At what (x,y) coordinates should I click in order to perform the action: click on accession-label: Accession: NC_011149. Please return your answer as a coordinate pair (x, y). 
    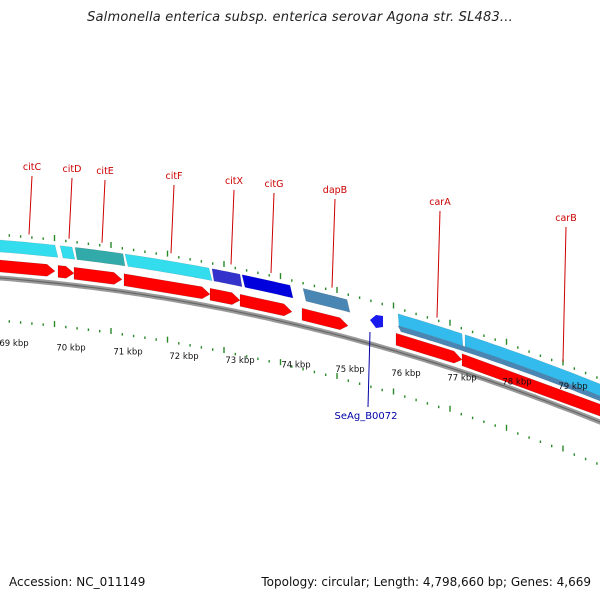
    Looking at the image, I should click on (77, 582).